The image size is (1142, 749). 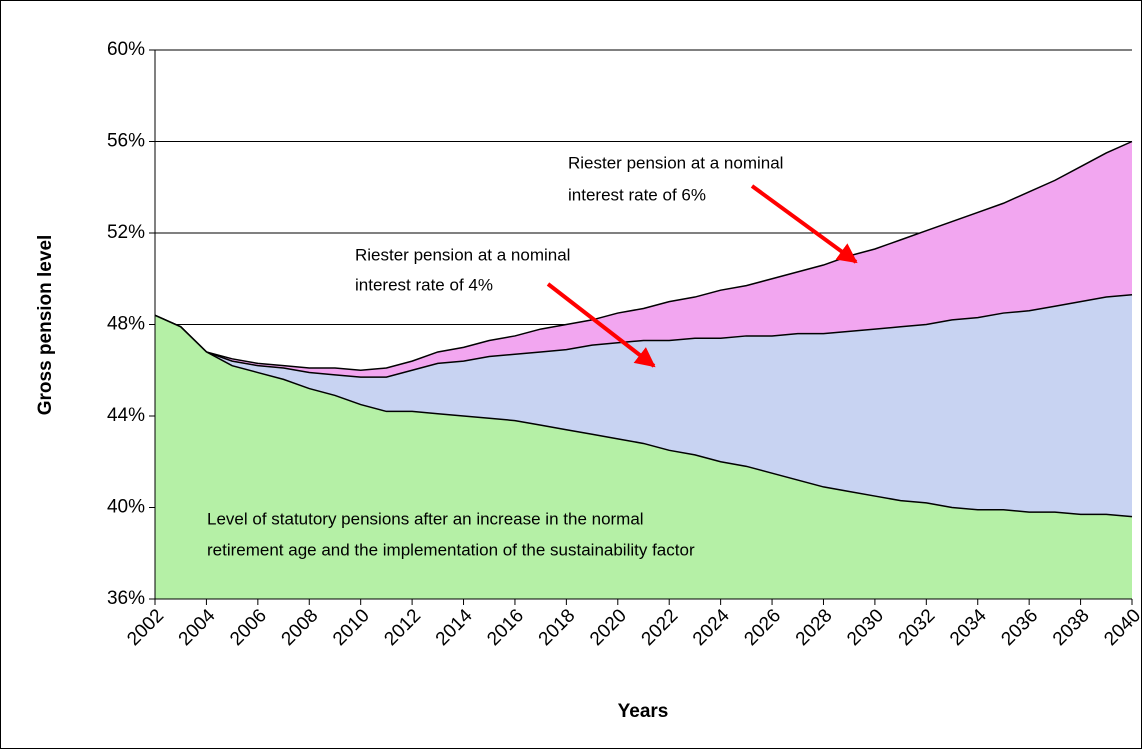 I want to click on y-tick-label: 52%, so click(x=126, y=232).